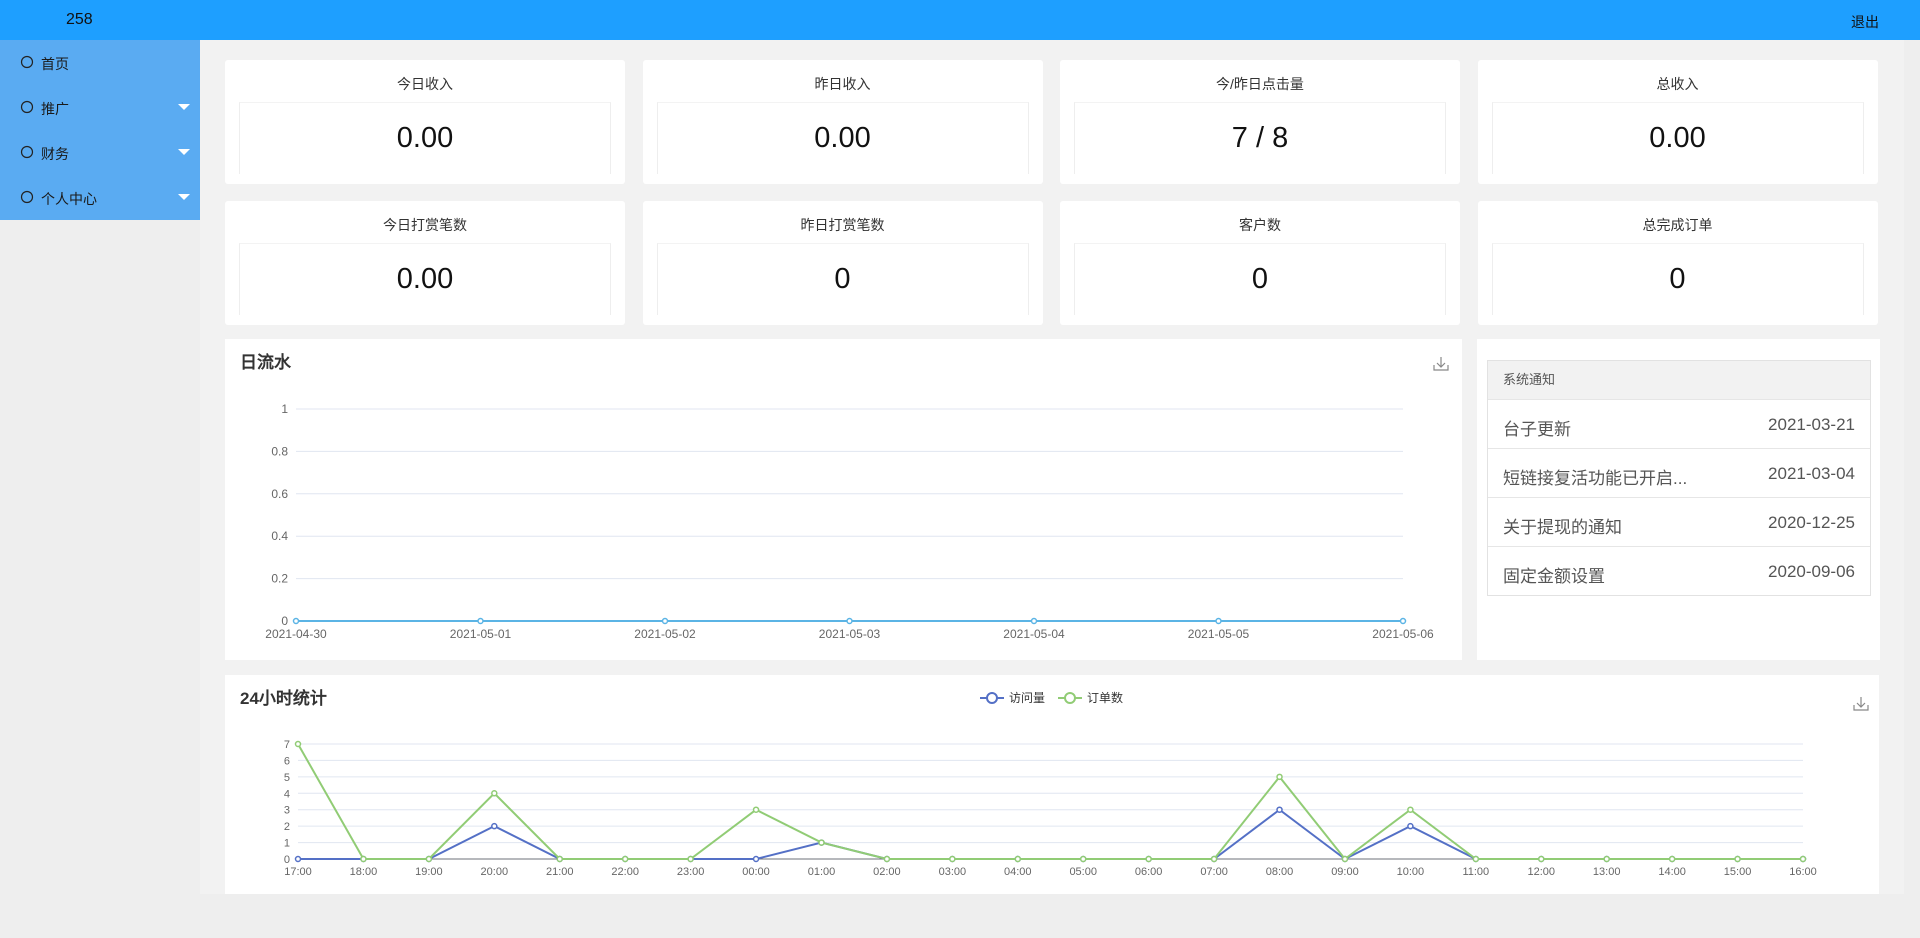 The height and width of the screenshot is (938, 1920). Describe the element at coordinates (287, 761) in the screenshot. I see `y-tick-label: 6` at that location.